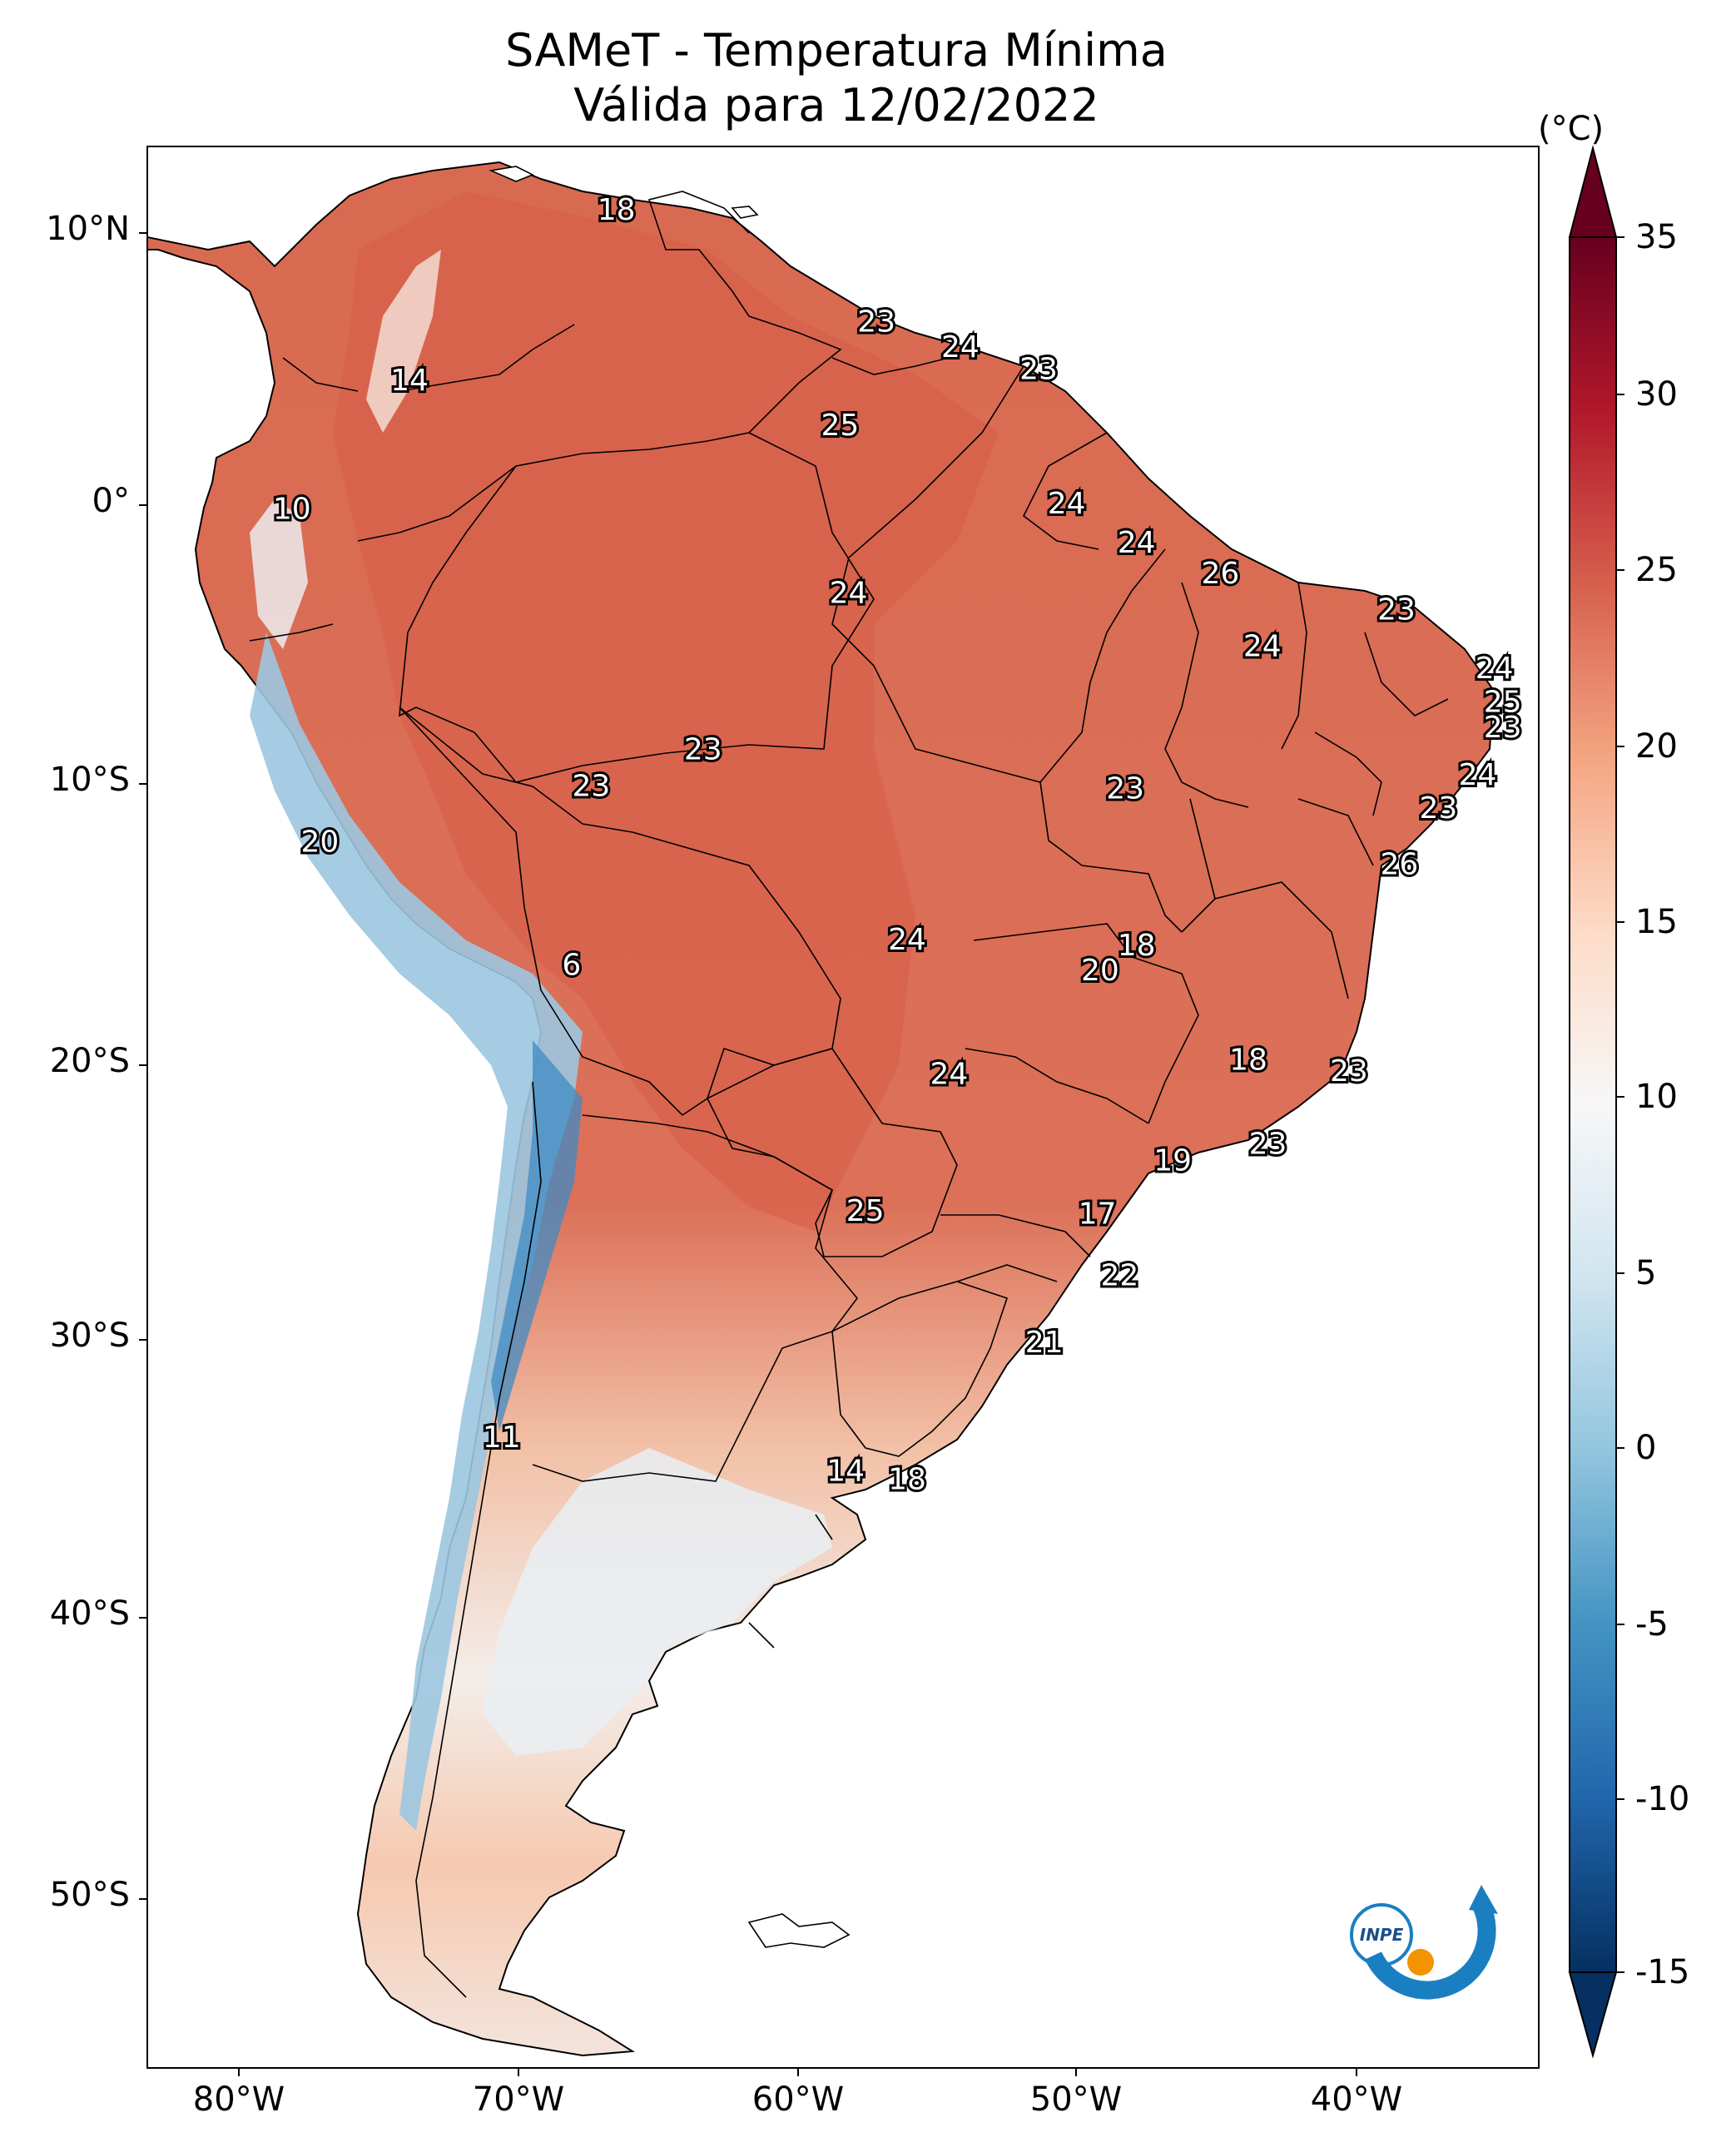 The height and width of the screenshot is (2152, 1736). What do you see at coordinates (1646, 1273) in the screenshot?
I see `colorbar-tick-label: 5` at bounding box center [1646, 1273].